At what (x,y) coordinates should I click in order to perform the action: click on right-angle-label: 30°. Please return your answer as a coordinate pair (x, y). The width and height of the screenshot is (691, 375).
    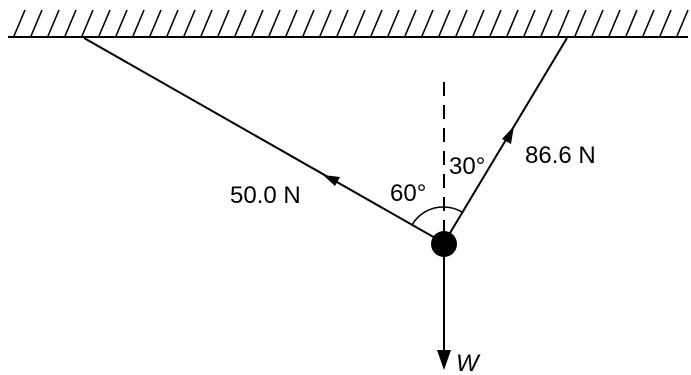
    Looking at the image, I should click on (467, 166).